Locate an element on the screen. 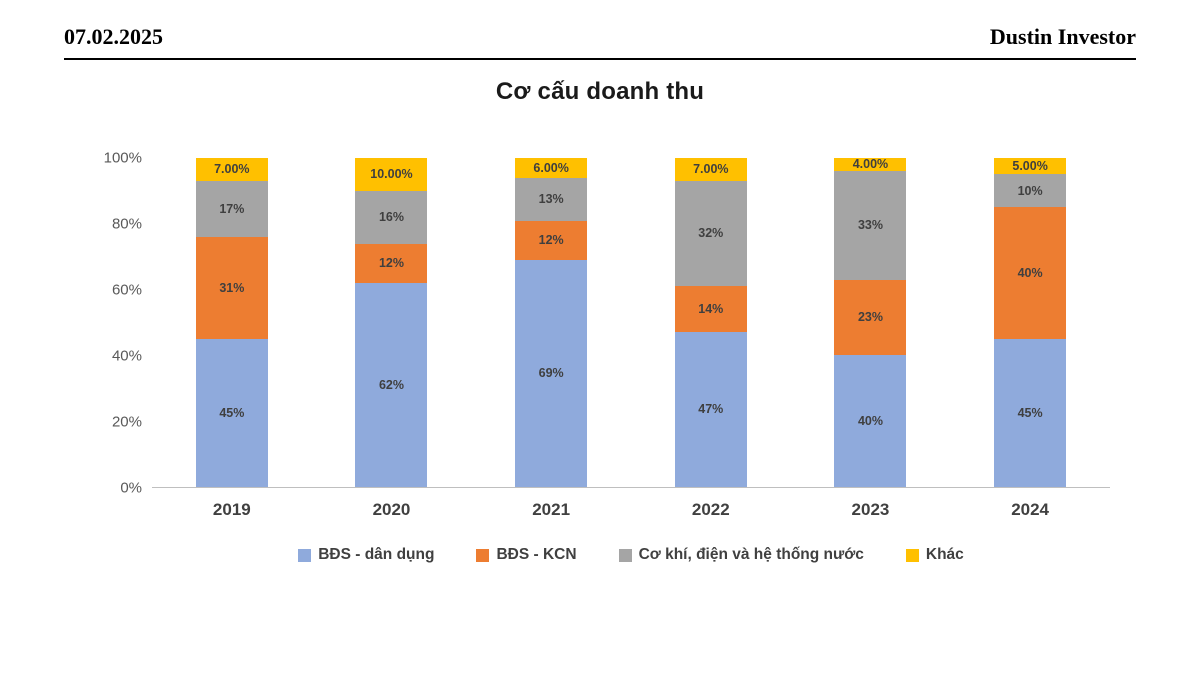 The height and width of the screenshot is (675, 1200). bar-segment: 17% is located at coordinates (231, 209).